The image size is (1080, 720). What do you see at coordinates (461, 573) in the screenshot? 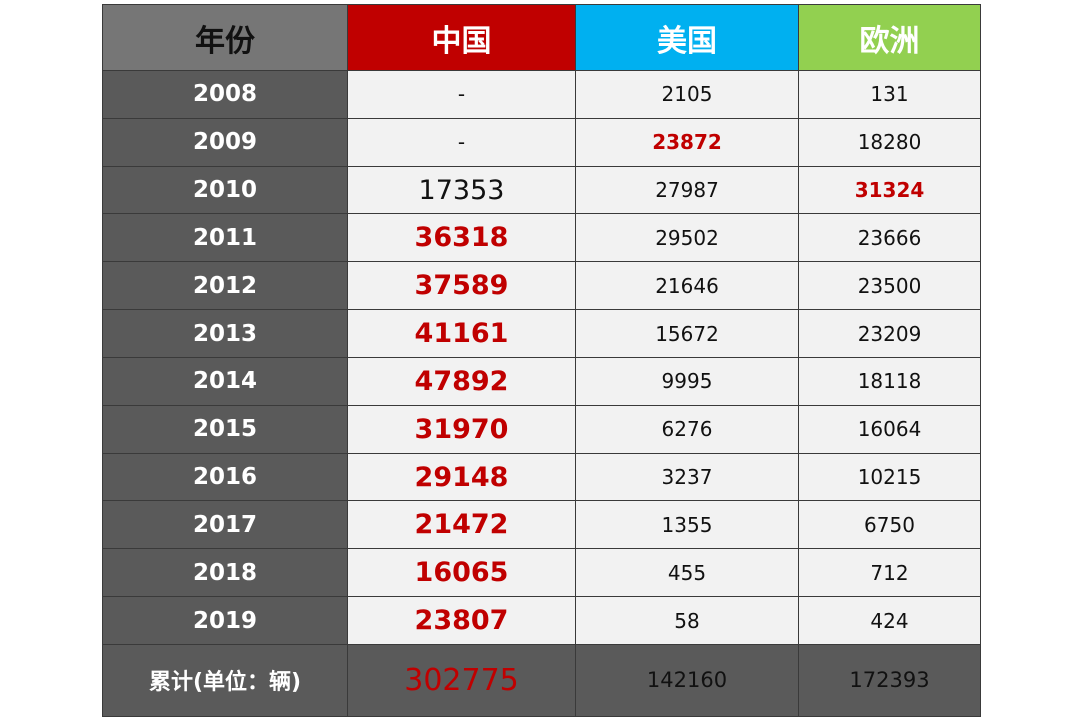
I see `china-value-cell: 16065` at bounding box center [461, 573].